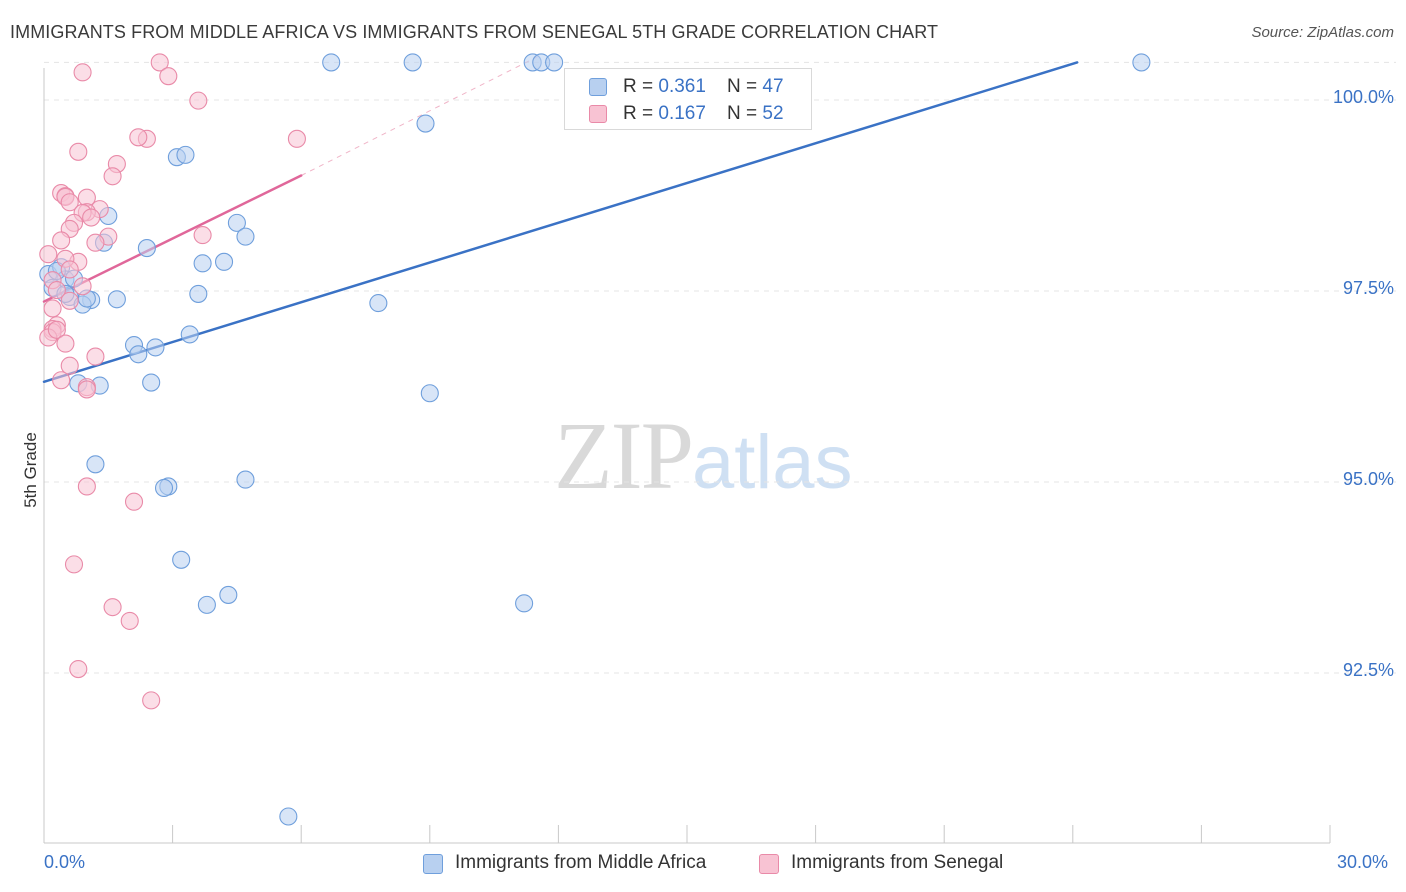 This screenshot has width=1406, height=892. What do you see at coordinates (772, 462) in the screenshot?
I see `watermark-atlas: atlas` at bounding box center [772, 462].